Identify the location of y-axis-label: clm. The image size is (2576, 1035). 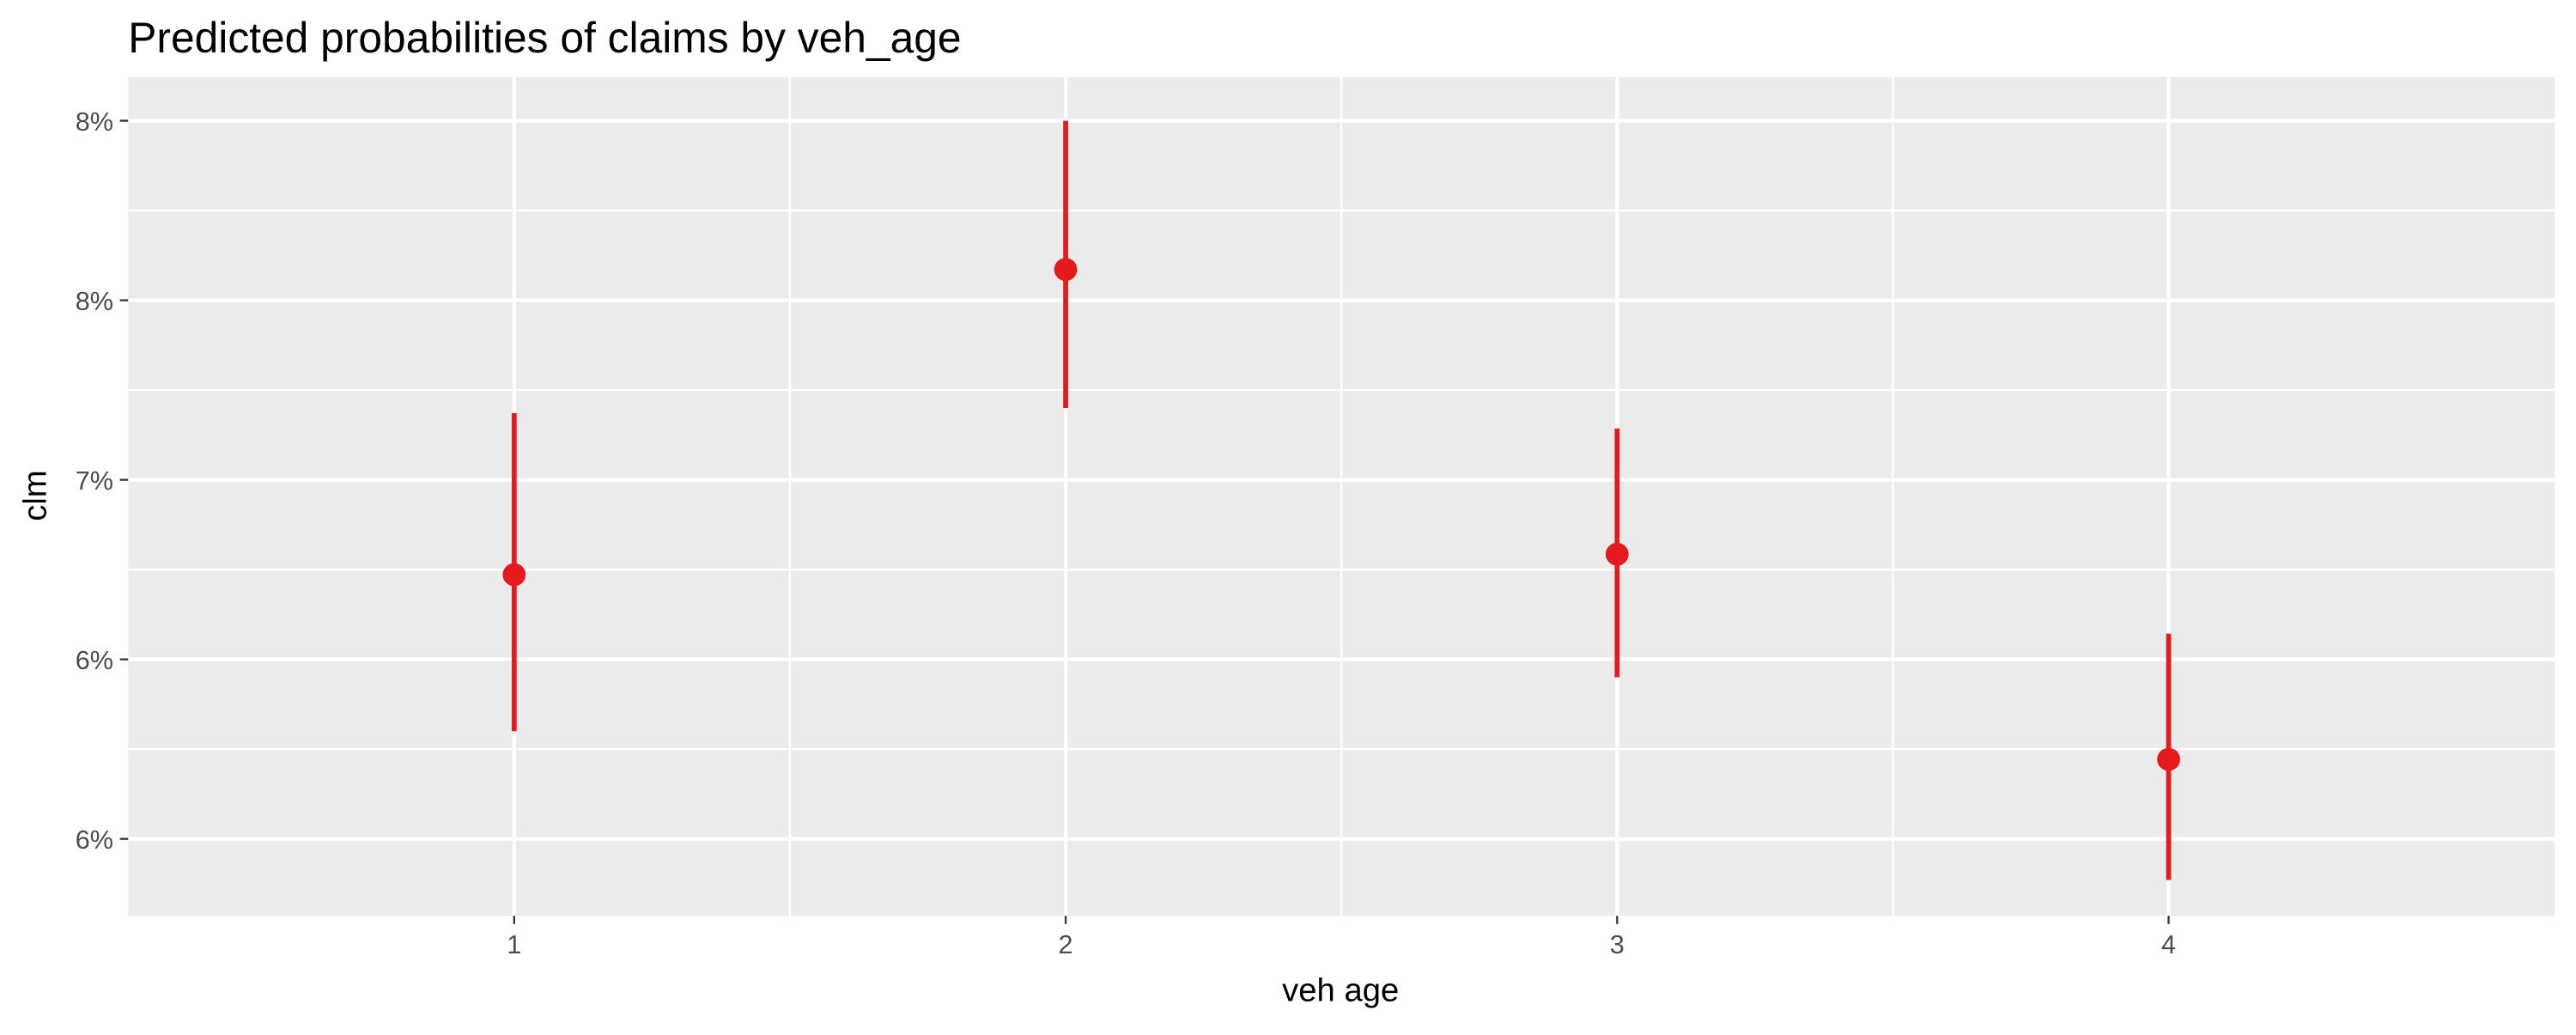
(36, 495).